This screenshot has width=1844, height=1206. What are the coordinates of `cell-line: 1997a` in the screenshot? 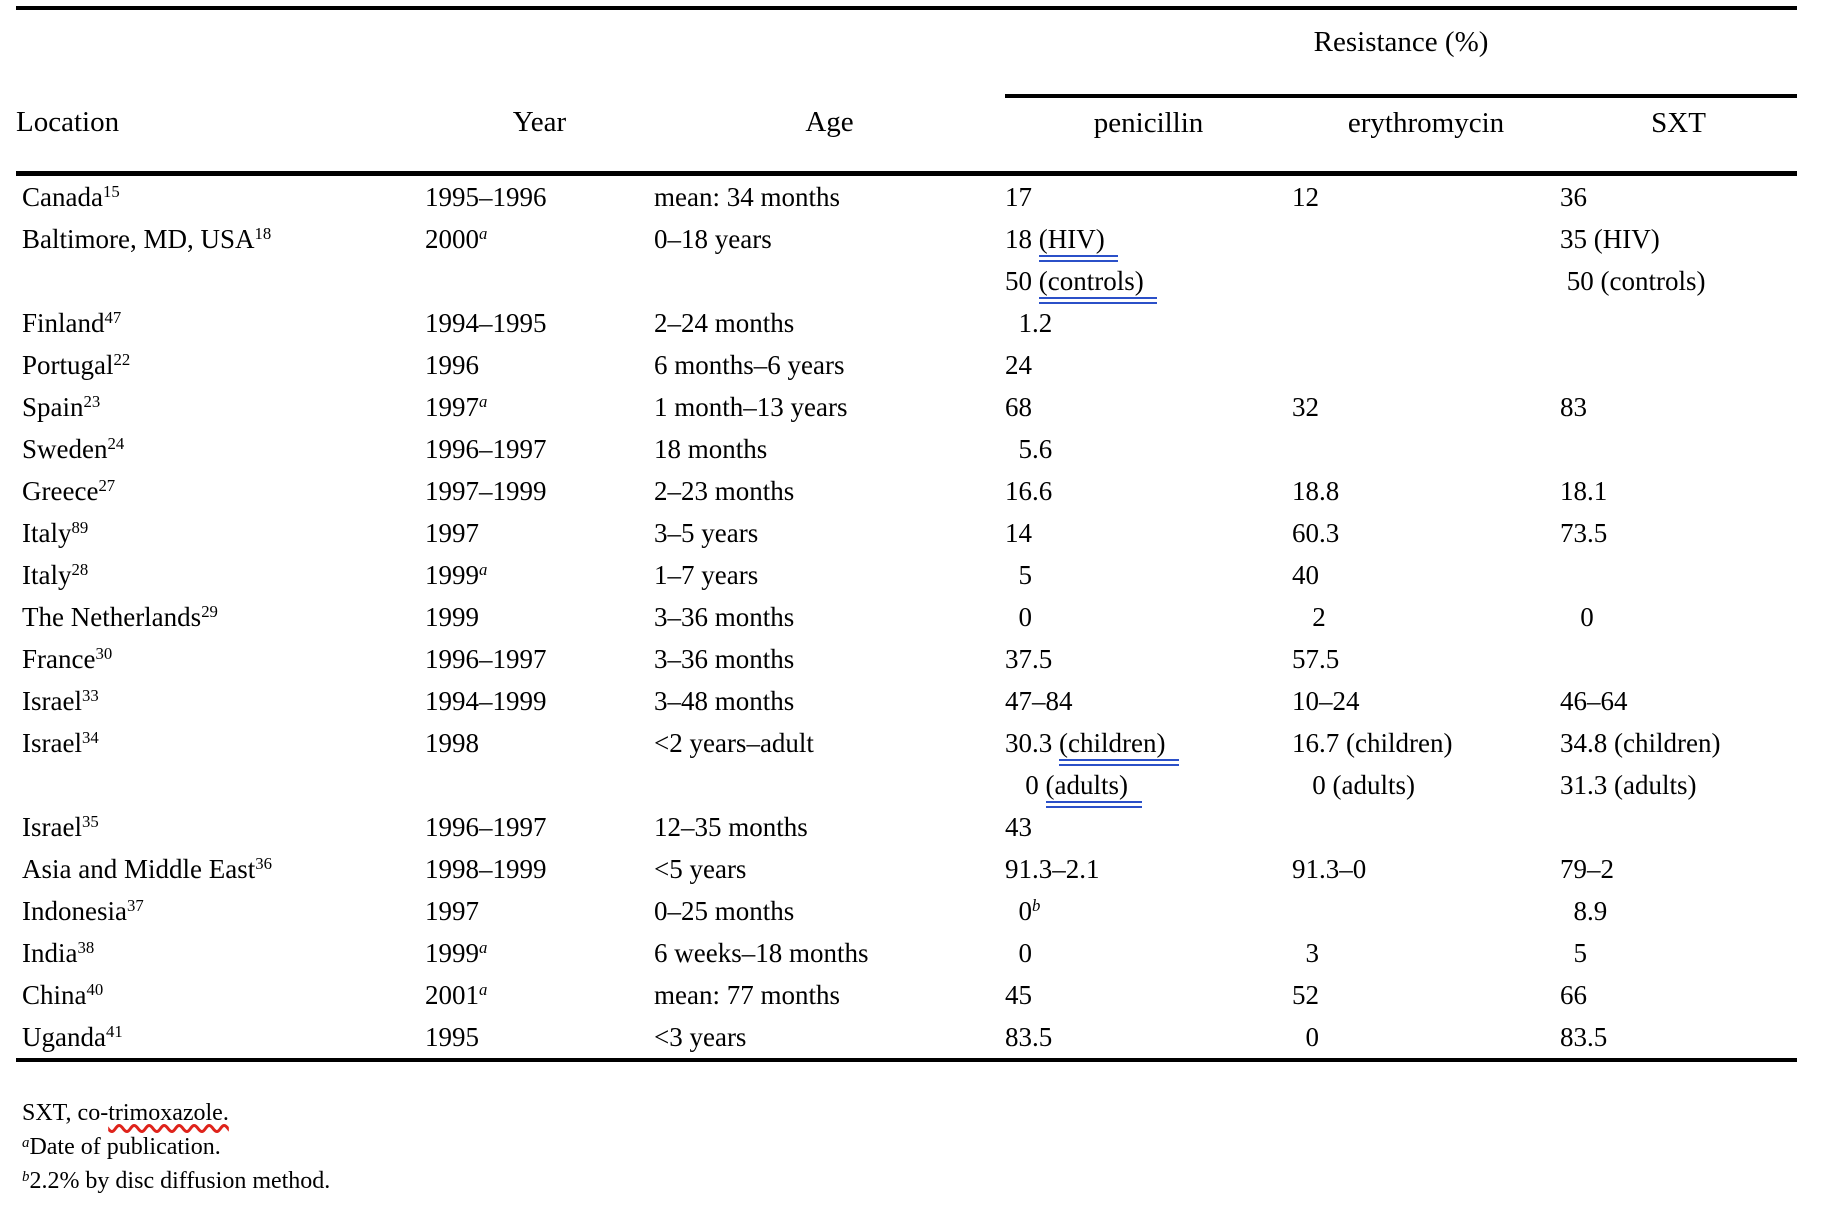 It's located at (456, 406).